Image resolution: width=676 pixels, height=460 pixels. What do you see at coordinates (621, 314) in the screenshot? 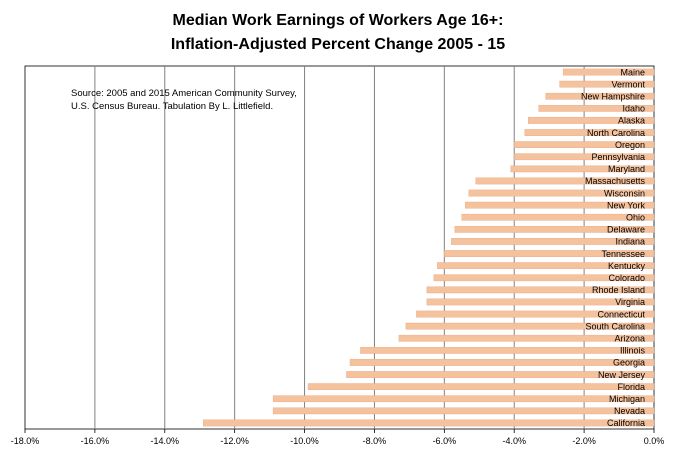
I see `category-label: Connecticut` at bounding box center [621, 314].